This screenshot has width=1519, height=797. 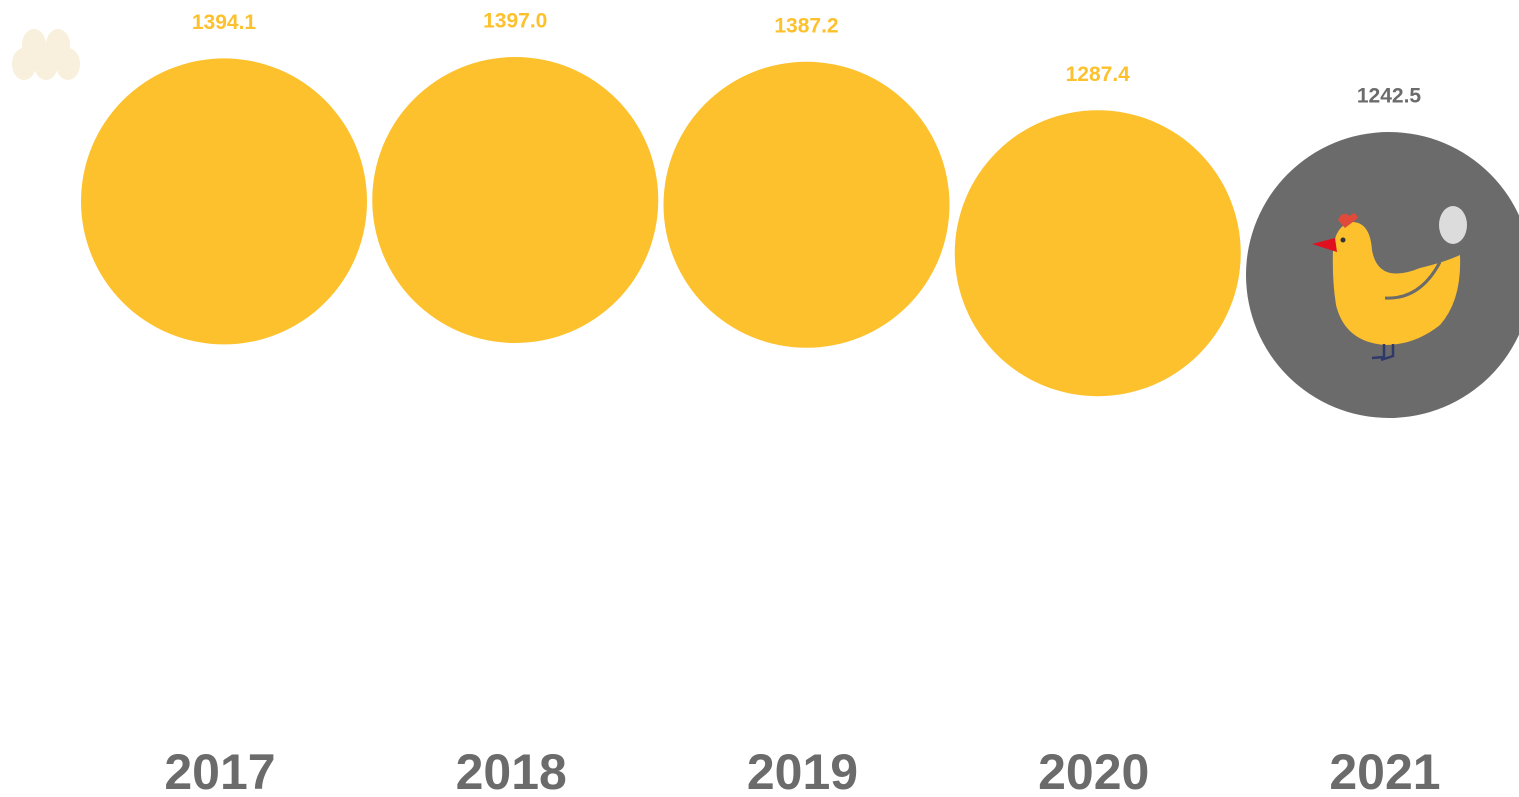 What do you see at coordinates (1384, 770) in the screenshot?
I see `year-label: 2021` at bounding box center [1384, 770].